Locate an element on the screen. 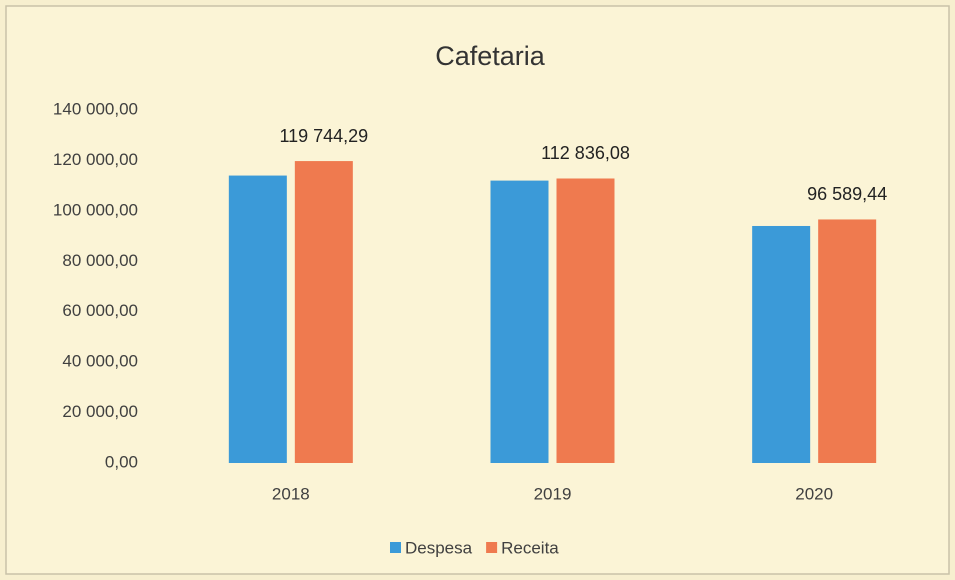  y-tick-label: 80 000,00 is located at coordinates (100, 260).